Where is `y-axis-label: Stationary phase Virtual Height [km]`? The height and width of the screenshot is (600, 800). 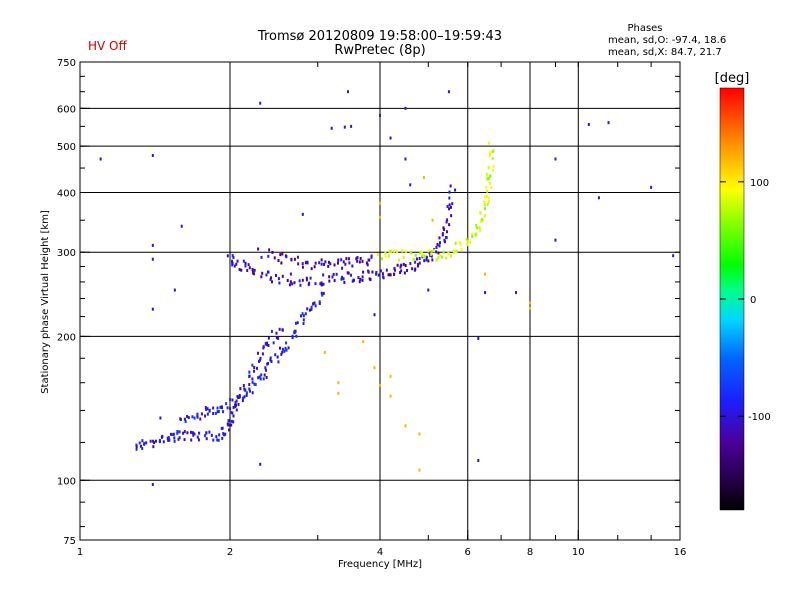
y-axis-label: Stationary phase Virtual Height [km] is located at coordinates (45, 302).